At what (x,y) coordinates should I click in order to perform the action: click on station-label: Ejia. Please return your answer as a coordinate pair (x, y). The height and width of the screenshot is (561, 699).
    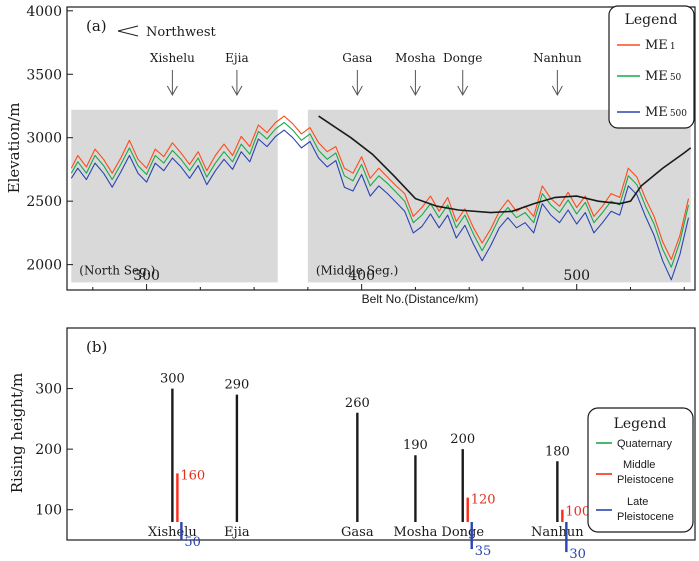
    Looking at the image, I should click on (236, 58).